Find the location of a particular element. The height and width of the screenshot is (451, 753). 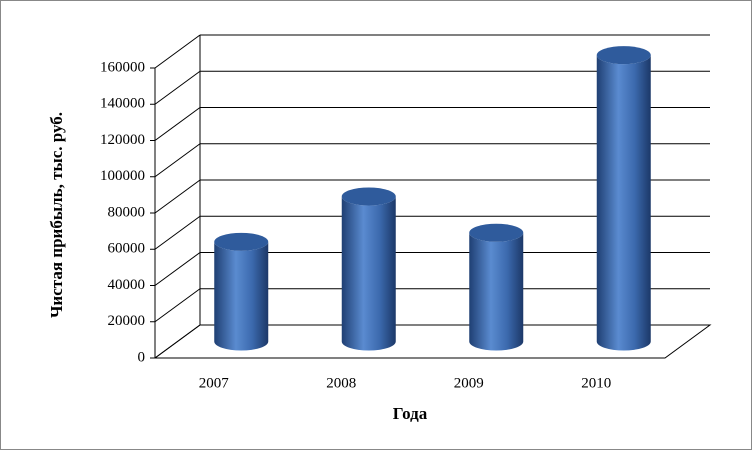

y-tick-label: 20000 is located at coordinates (127, 321).